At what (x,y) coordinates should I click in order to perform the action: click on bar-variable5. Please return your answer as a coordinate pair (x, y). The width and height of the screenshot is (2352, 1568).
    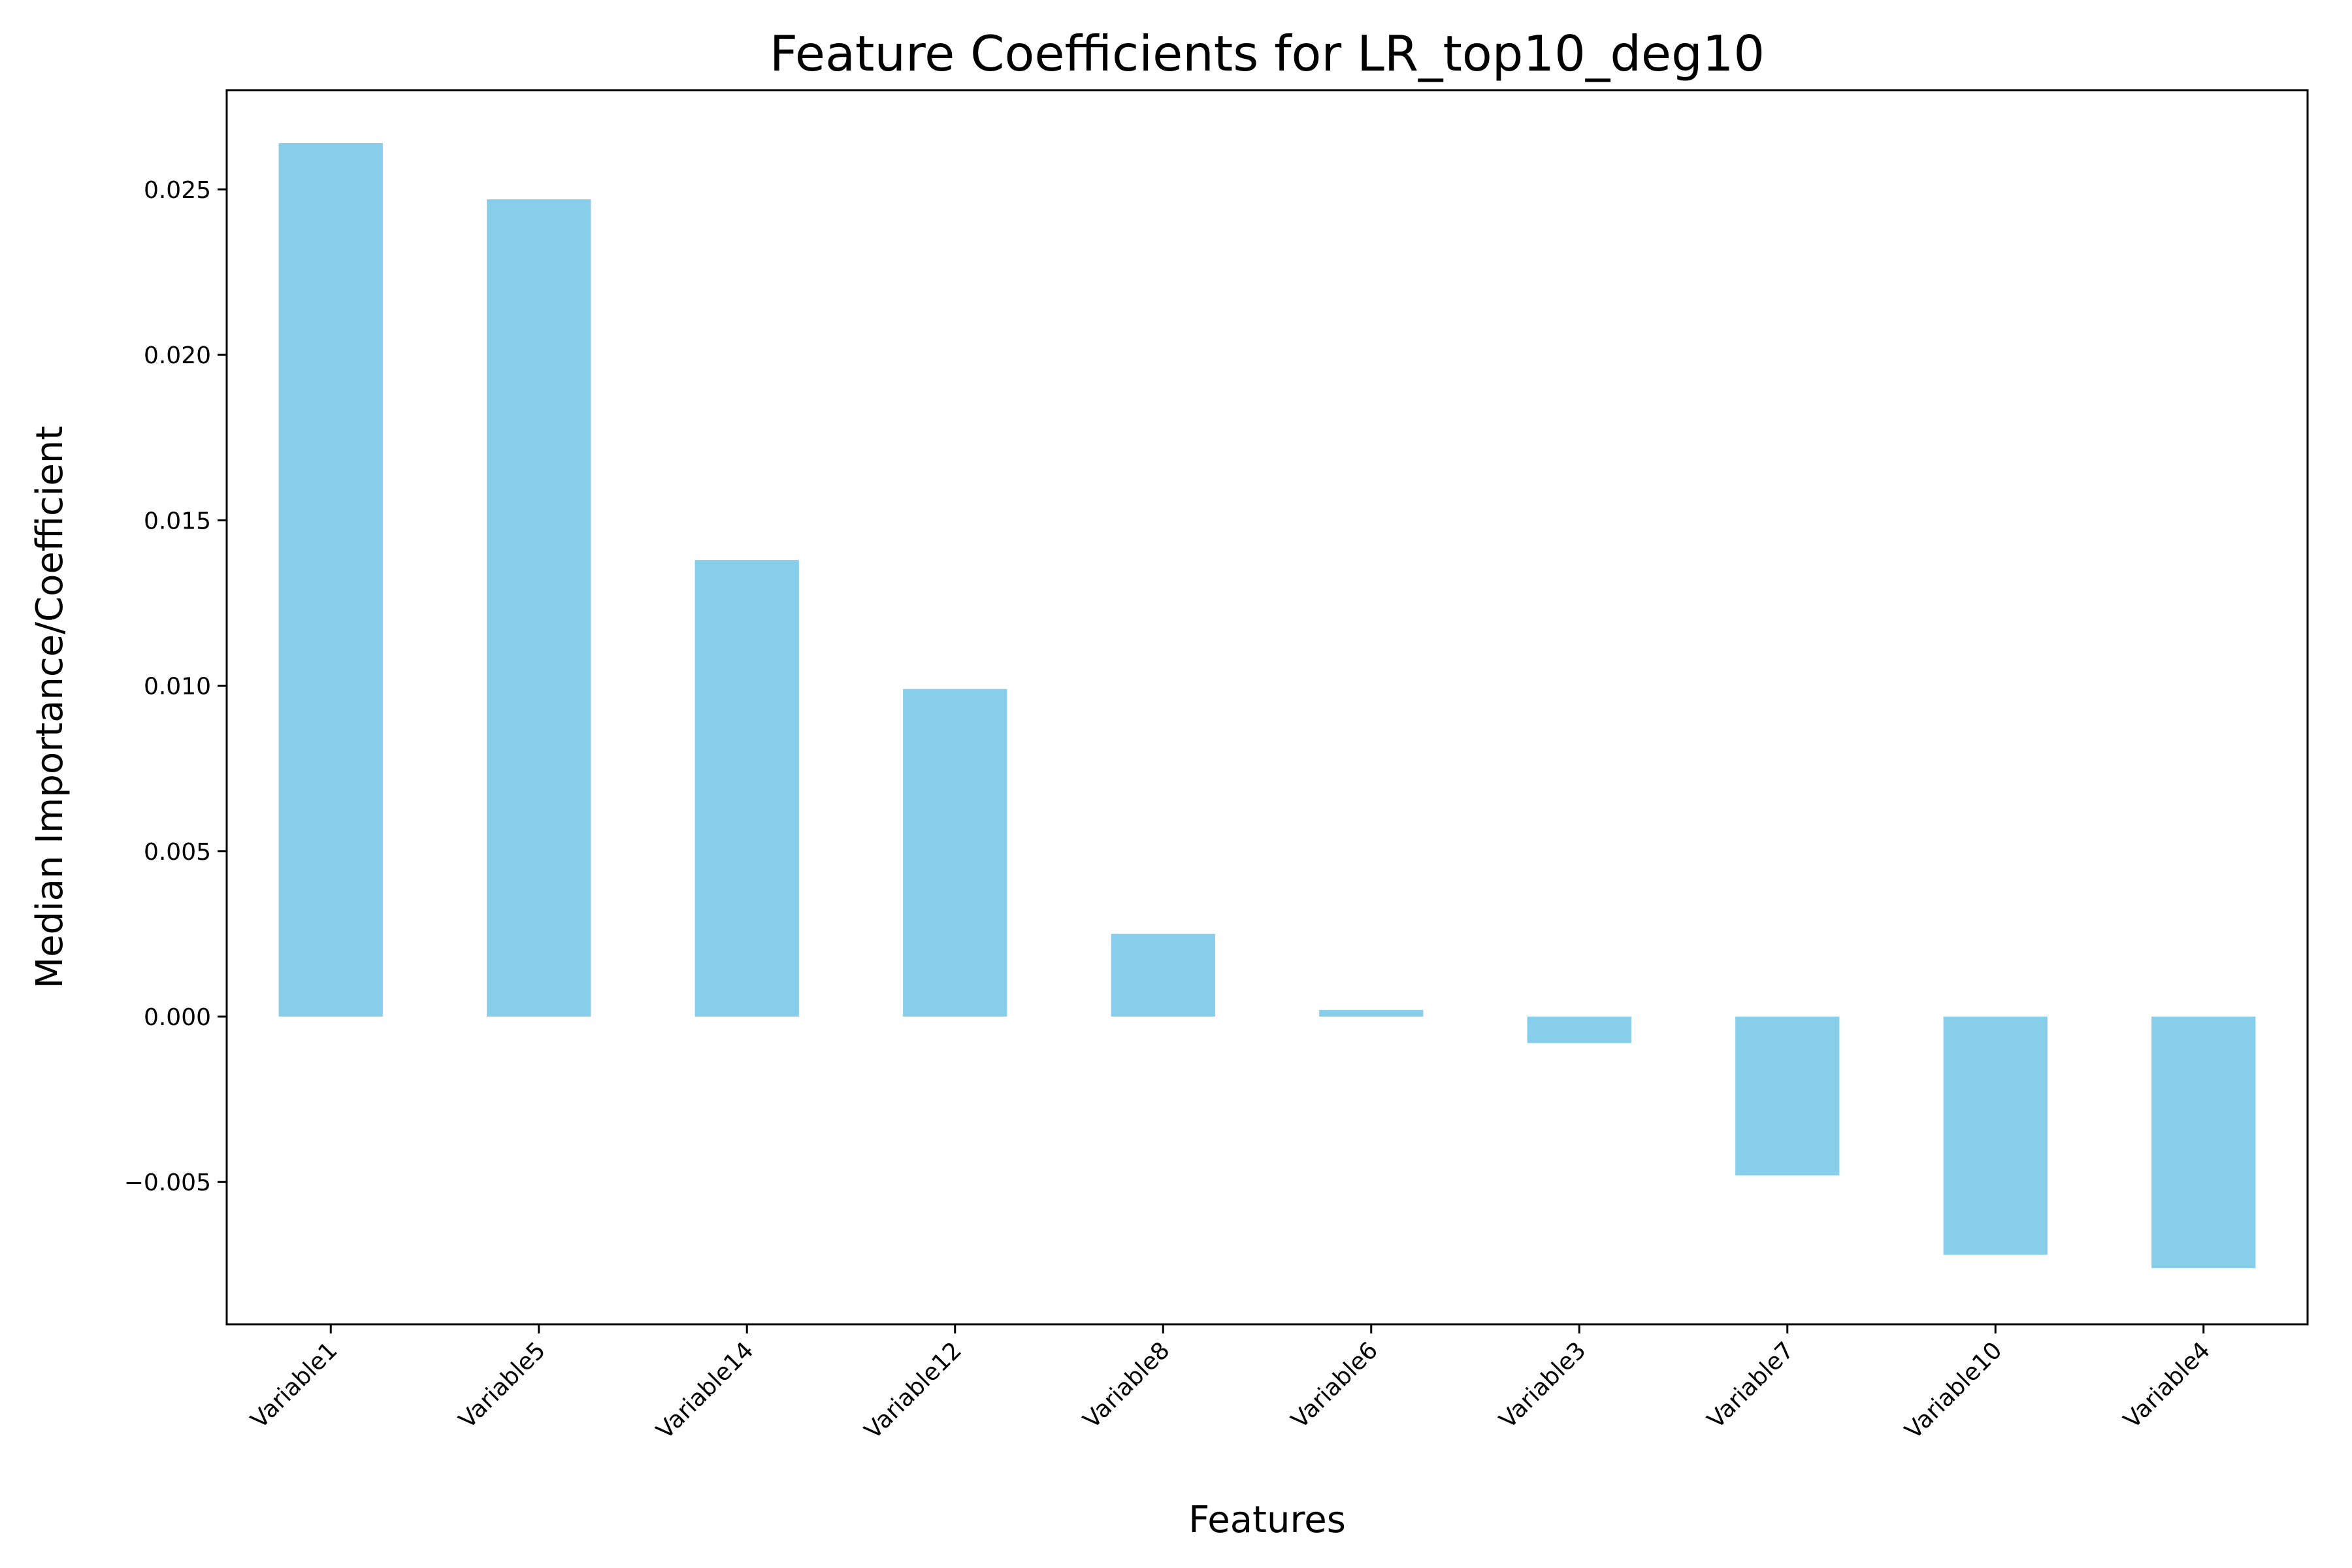
    Looking at the image, I should click on (539, 608).